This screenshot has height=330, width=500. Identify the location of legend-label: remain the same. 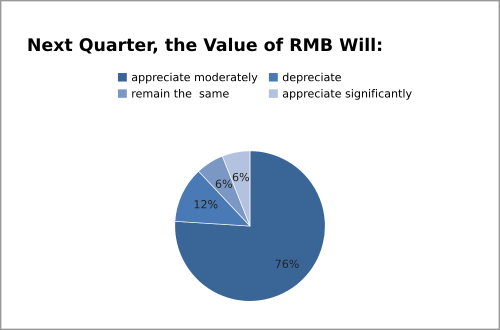
(180, 93).